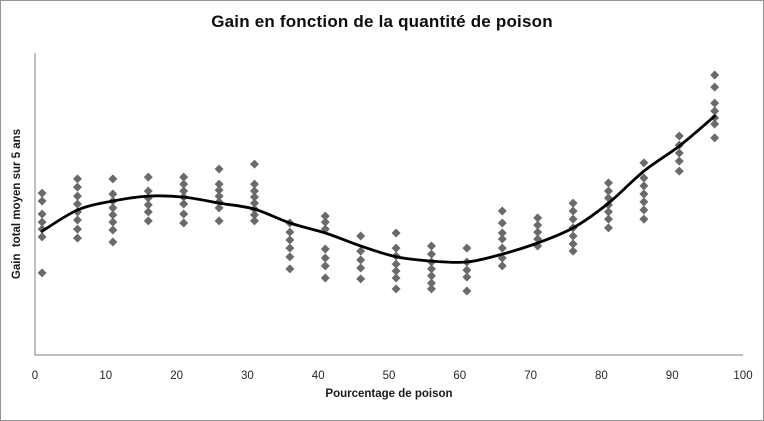 This screenshot has width=764, height=421. Describe the element at coordinates (530, 376) in the screenshot. I see `x-tick-label: 70` at that location.